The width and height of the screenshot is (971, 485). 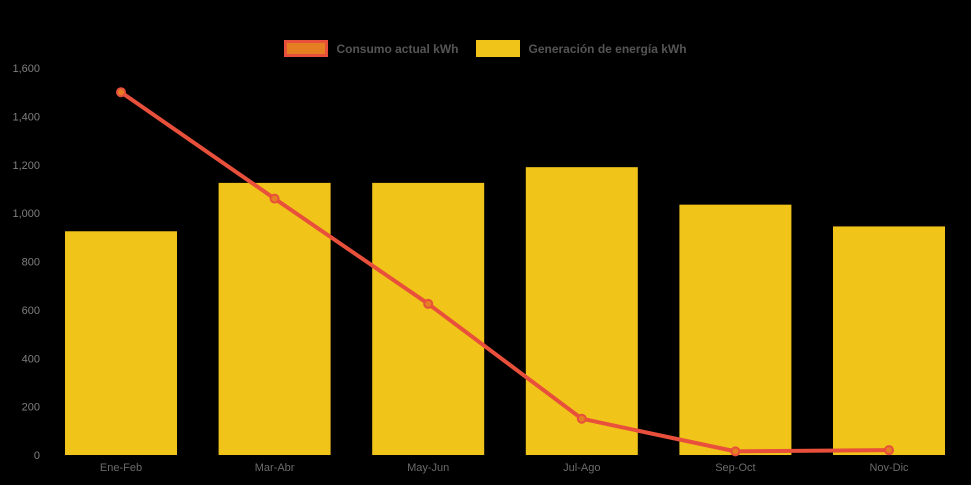 What do you see at coordinates (121, 468) in the screenshot?
I see `x-axis-label: Ene-Feb` at bounding box center [121, 468].